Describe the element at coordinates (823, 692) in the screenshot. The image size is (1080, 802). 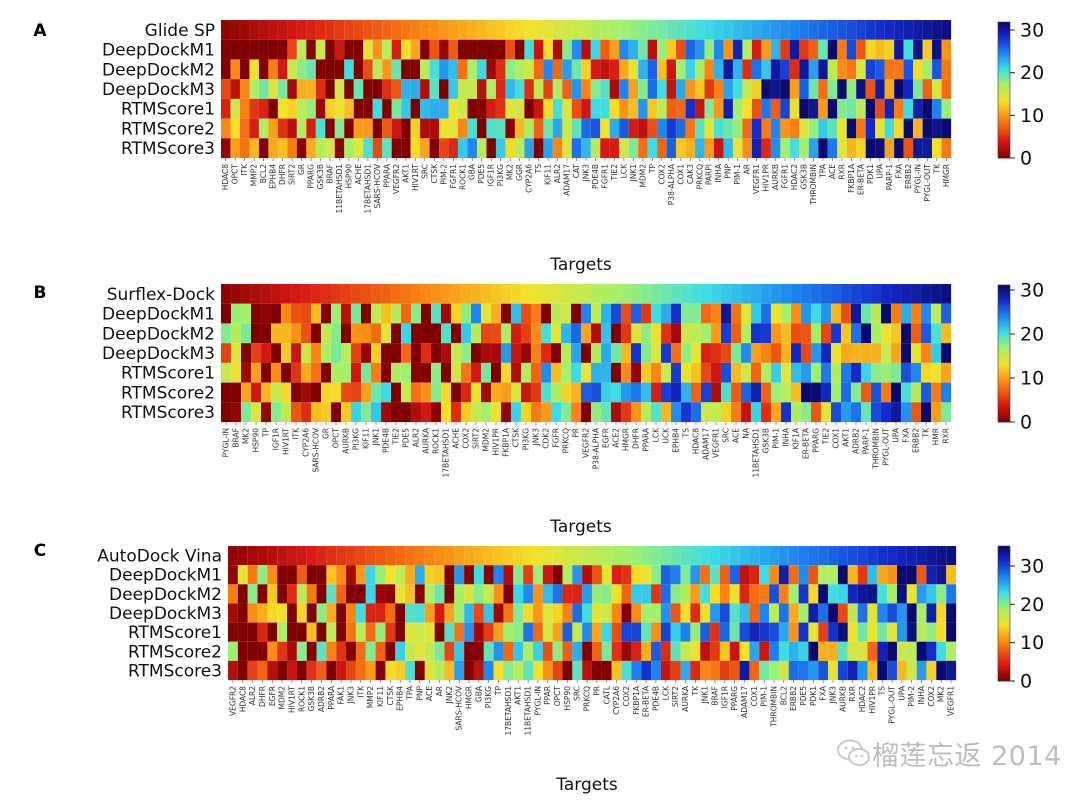
I see `target-tick-label: FXA` at that location.